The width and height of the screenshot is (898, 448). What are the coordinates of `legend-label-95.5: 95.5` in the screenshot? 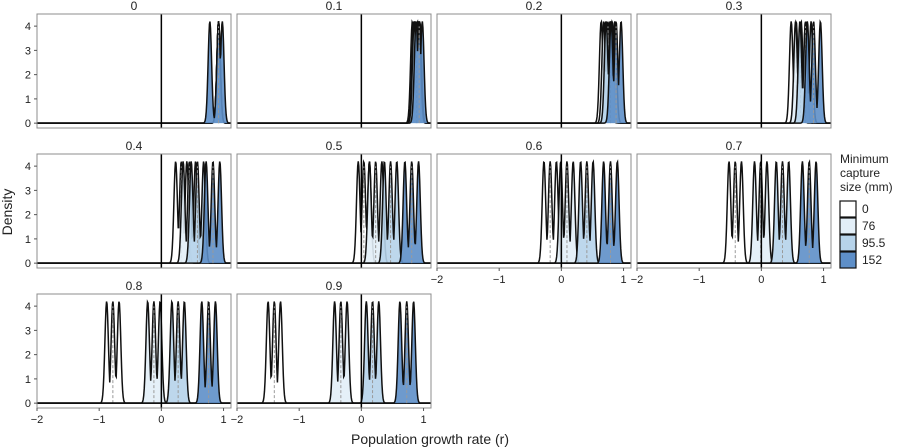 It's located at (874, 243).